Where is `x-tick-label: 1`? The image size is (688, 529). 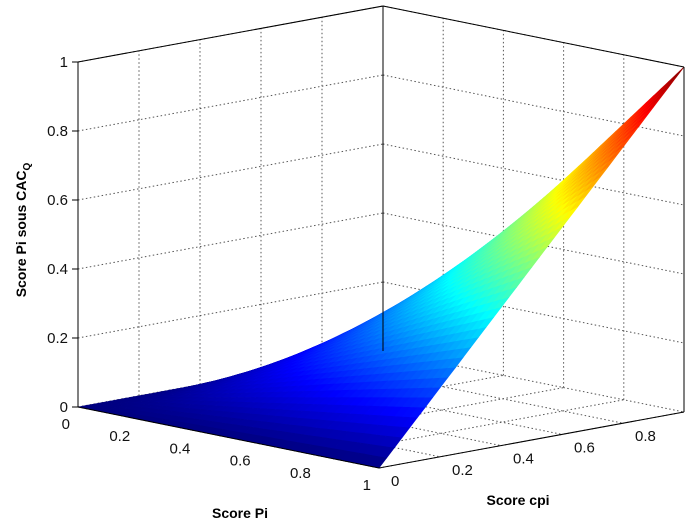
x-tick-label: 1 is located at coordinates (367, 485).